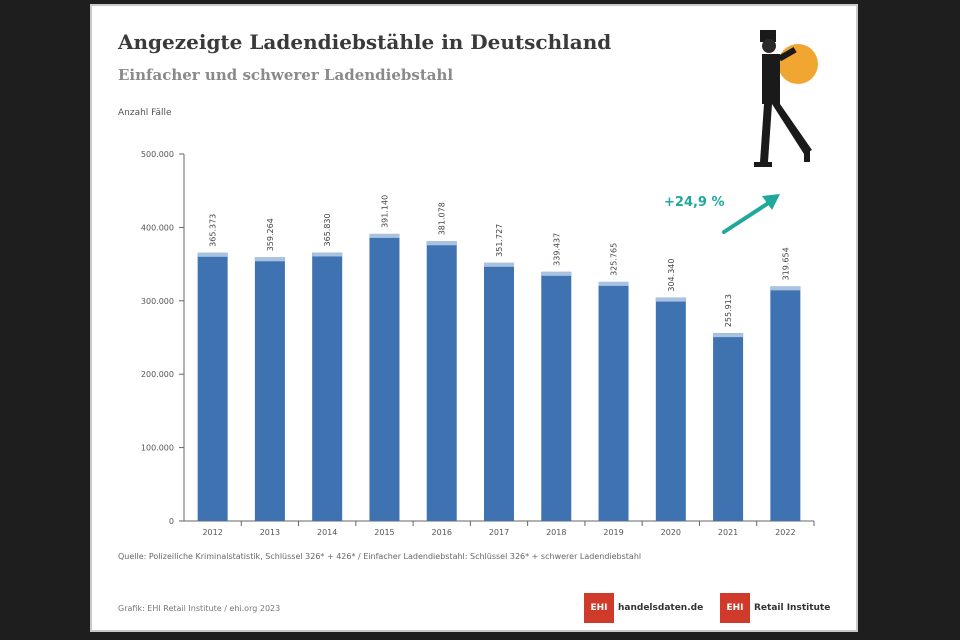 The height and width of the screenshot is (640, 960). What do you see at coordinates (270, 234) in the screenshot?
I see `bar-value-label: 359.264` at bounding box center [270, 234].